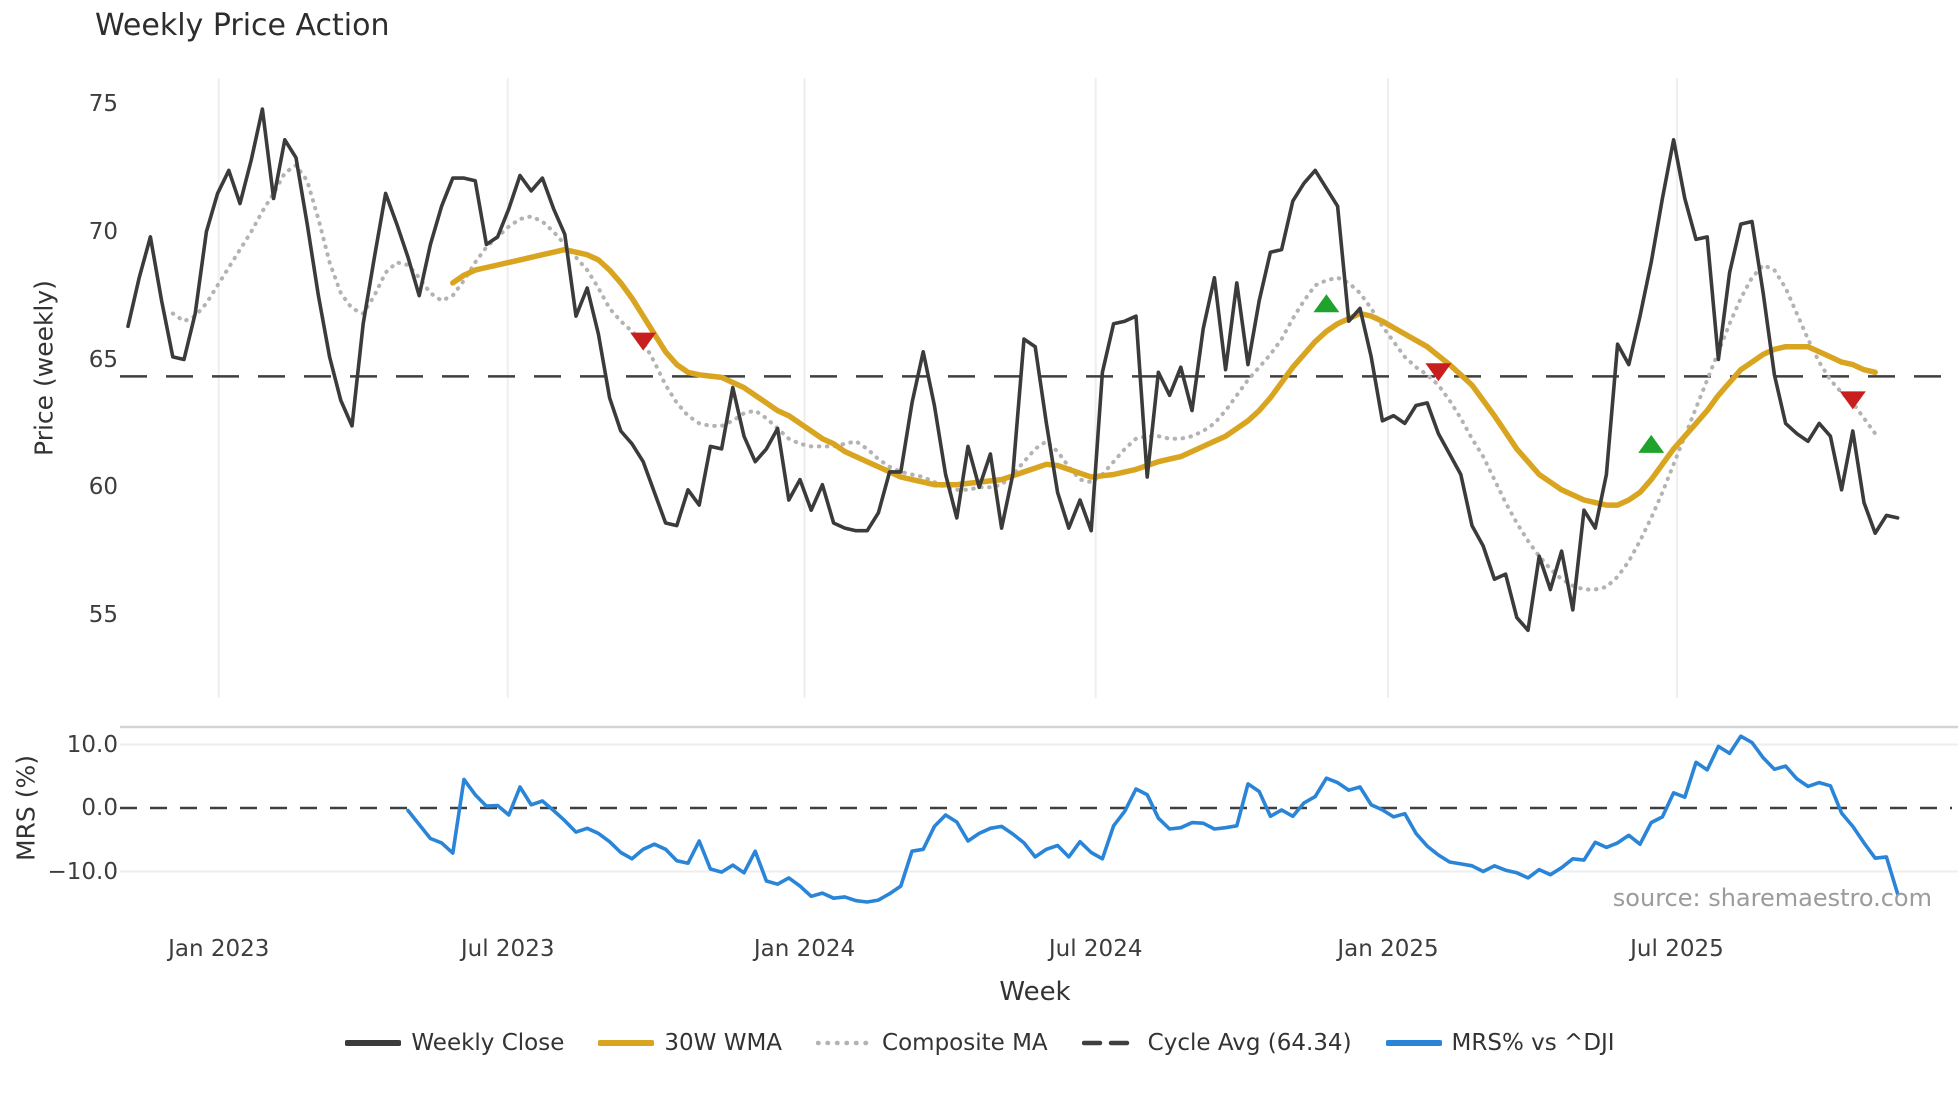 This screenshot has height=1102, width=1960. I want to click on x-tick-label: Jul 2023, so click(507, 949).